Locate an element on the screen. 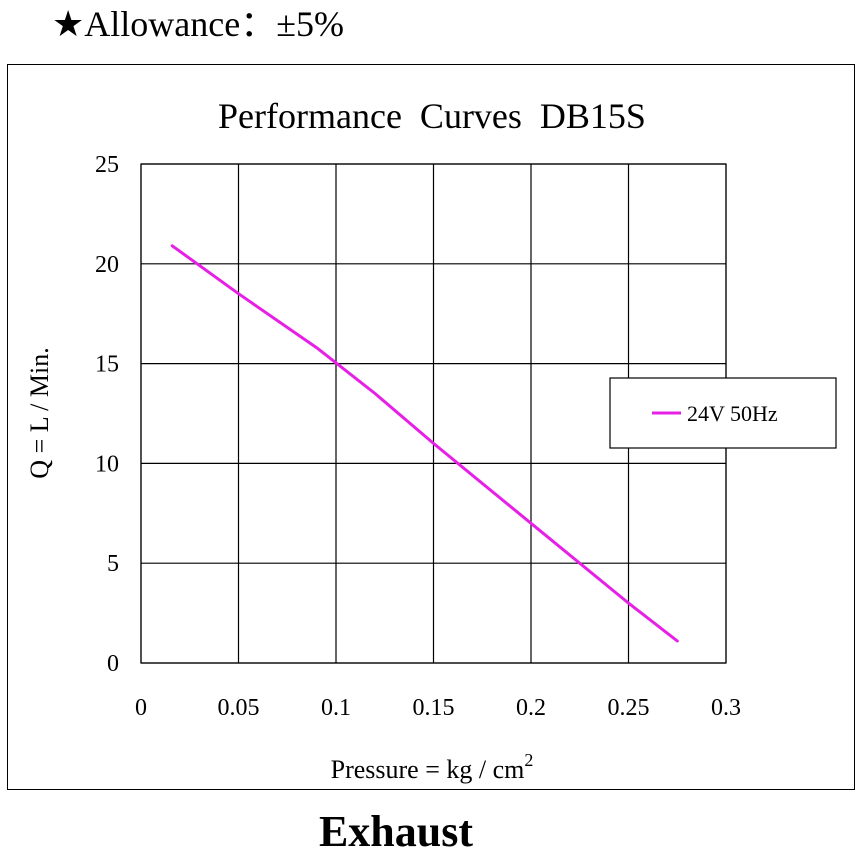 The height and width of the screenshot is (858, 866). legend-box is located at coordinates (723, 413).